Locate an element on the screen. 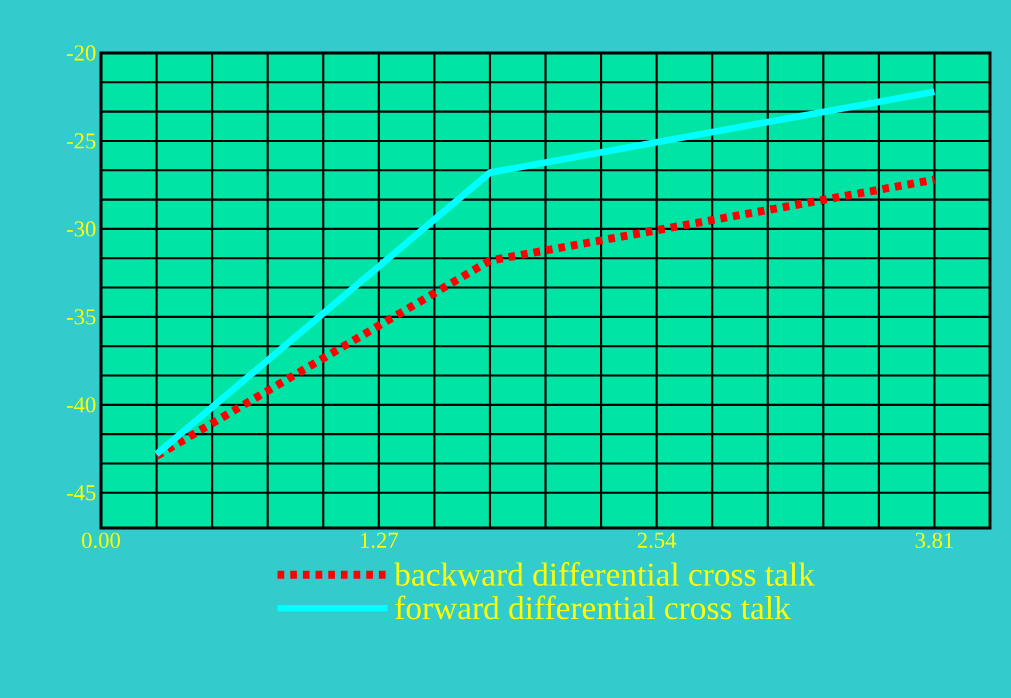 The width and height of the screenshot is (1011, 698). y-tick-label: -35 is located at coordinates (81, 317).